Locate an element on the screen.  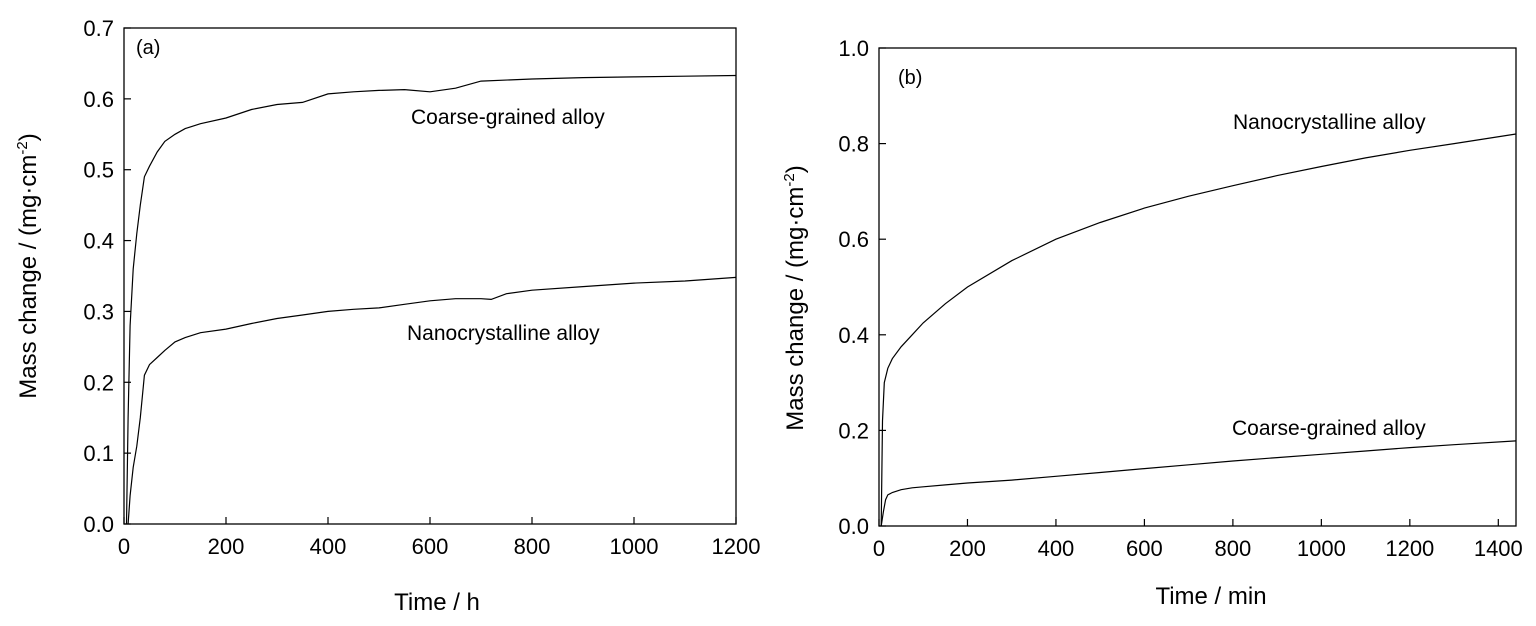
panel-b-x-tick-label: 1000 is located at coordinates (1321, 548).